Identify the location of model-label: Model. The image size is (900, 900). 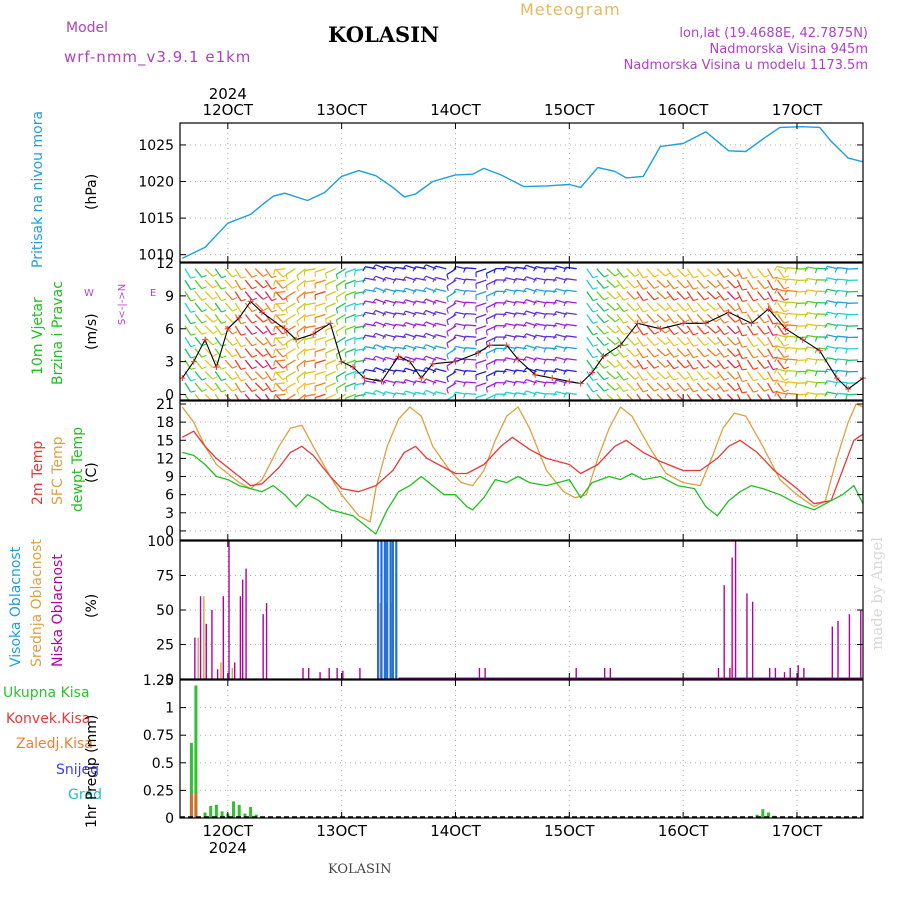
(87, 28).